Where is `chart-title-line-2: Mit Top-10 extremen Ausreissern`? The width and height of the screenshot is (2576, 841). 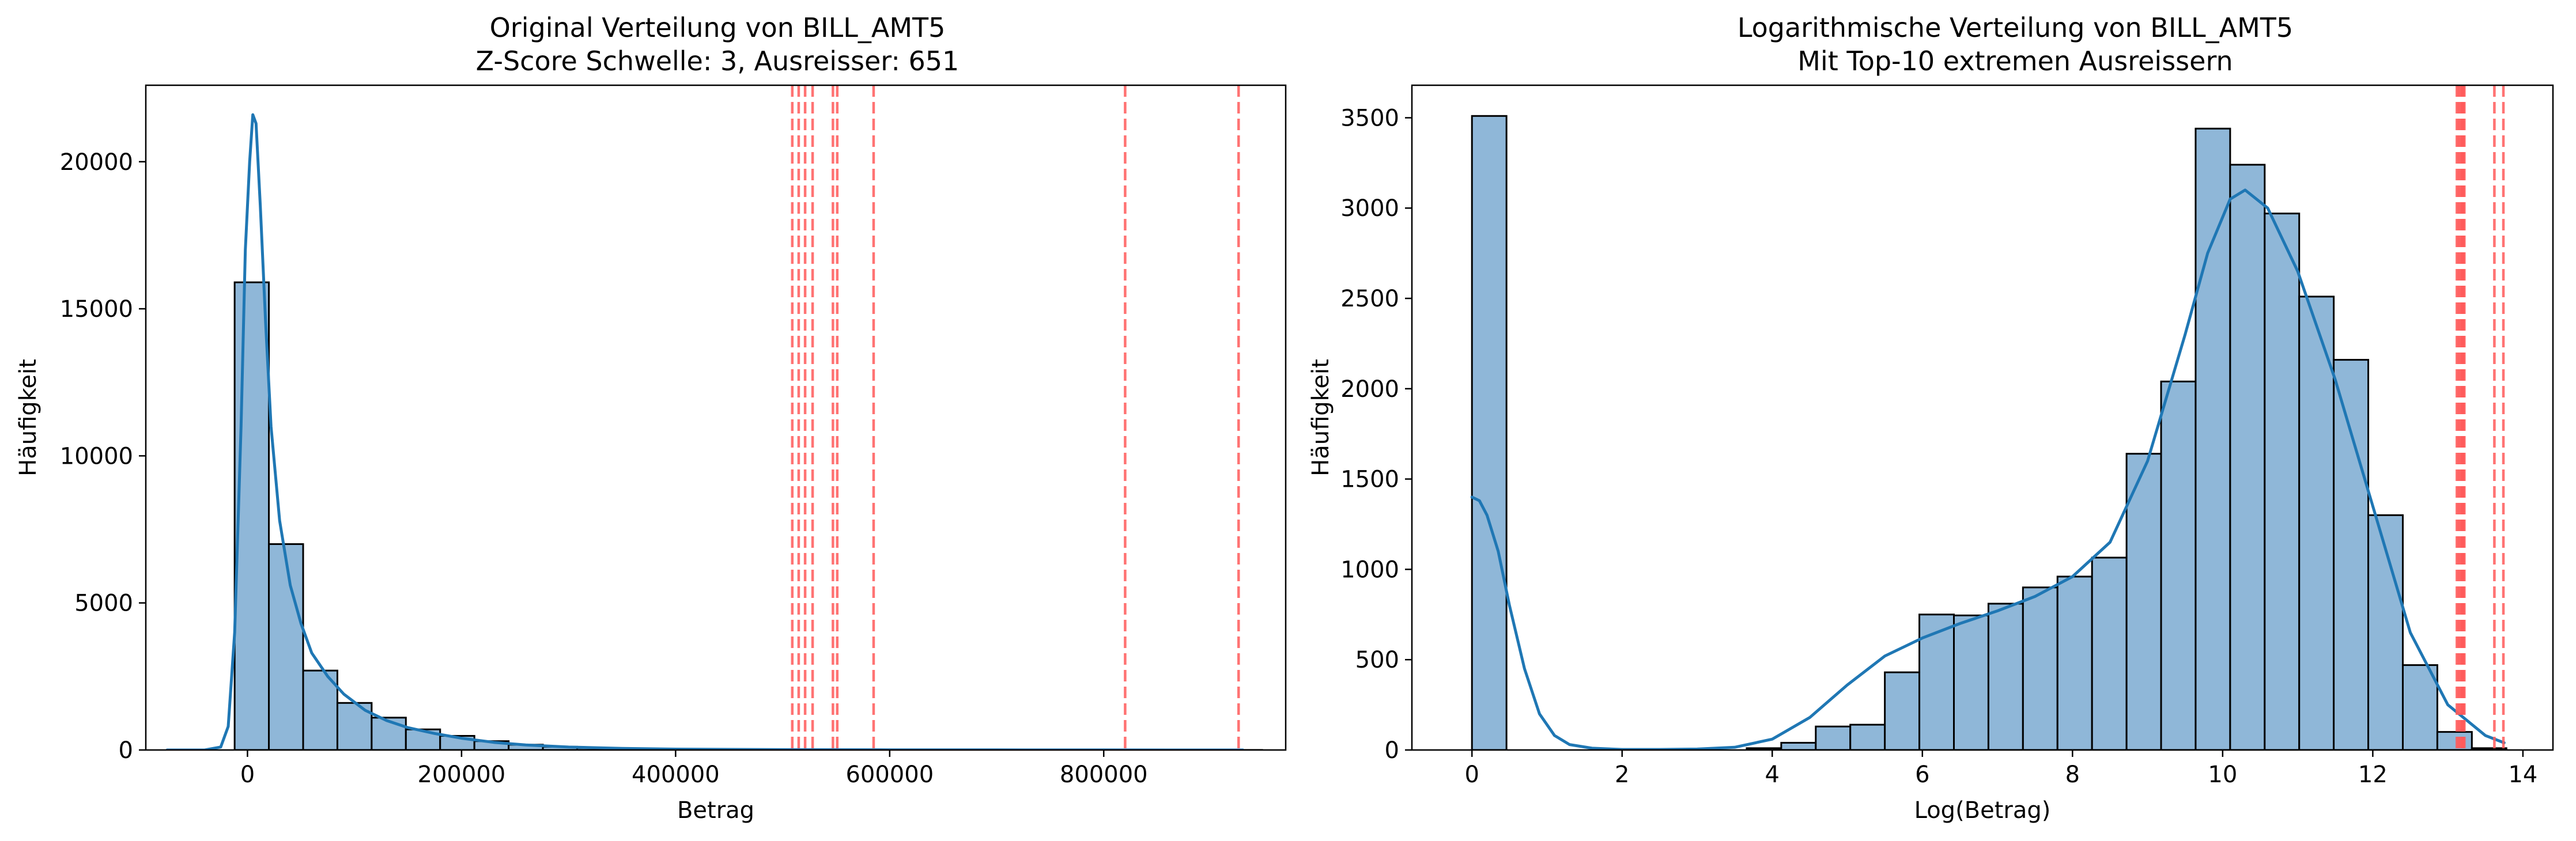
chart-title-line-2: Mit Top-10 extremen Ausreissern is located at coordinates (2015, 61).